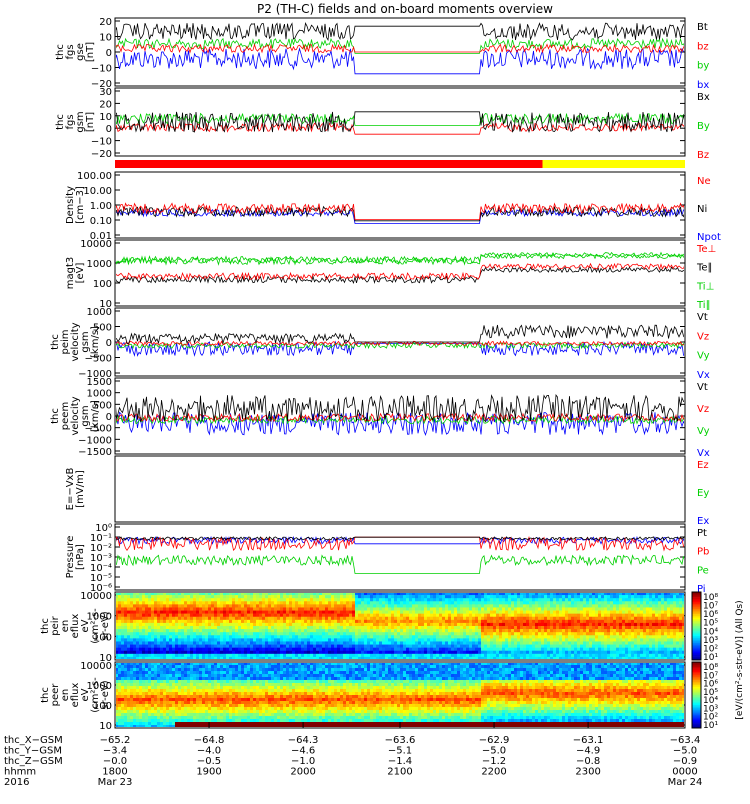 The image size is (750, 804). I want to click on y-tick-label: −1500, so click(95, 452).